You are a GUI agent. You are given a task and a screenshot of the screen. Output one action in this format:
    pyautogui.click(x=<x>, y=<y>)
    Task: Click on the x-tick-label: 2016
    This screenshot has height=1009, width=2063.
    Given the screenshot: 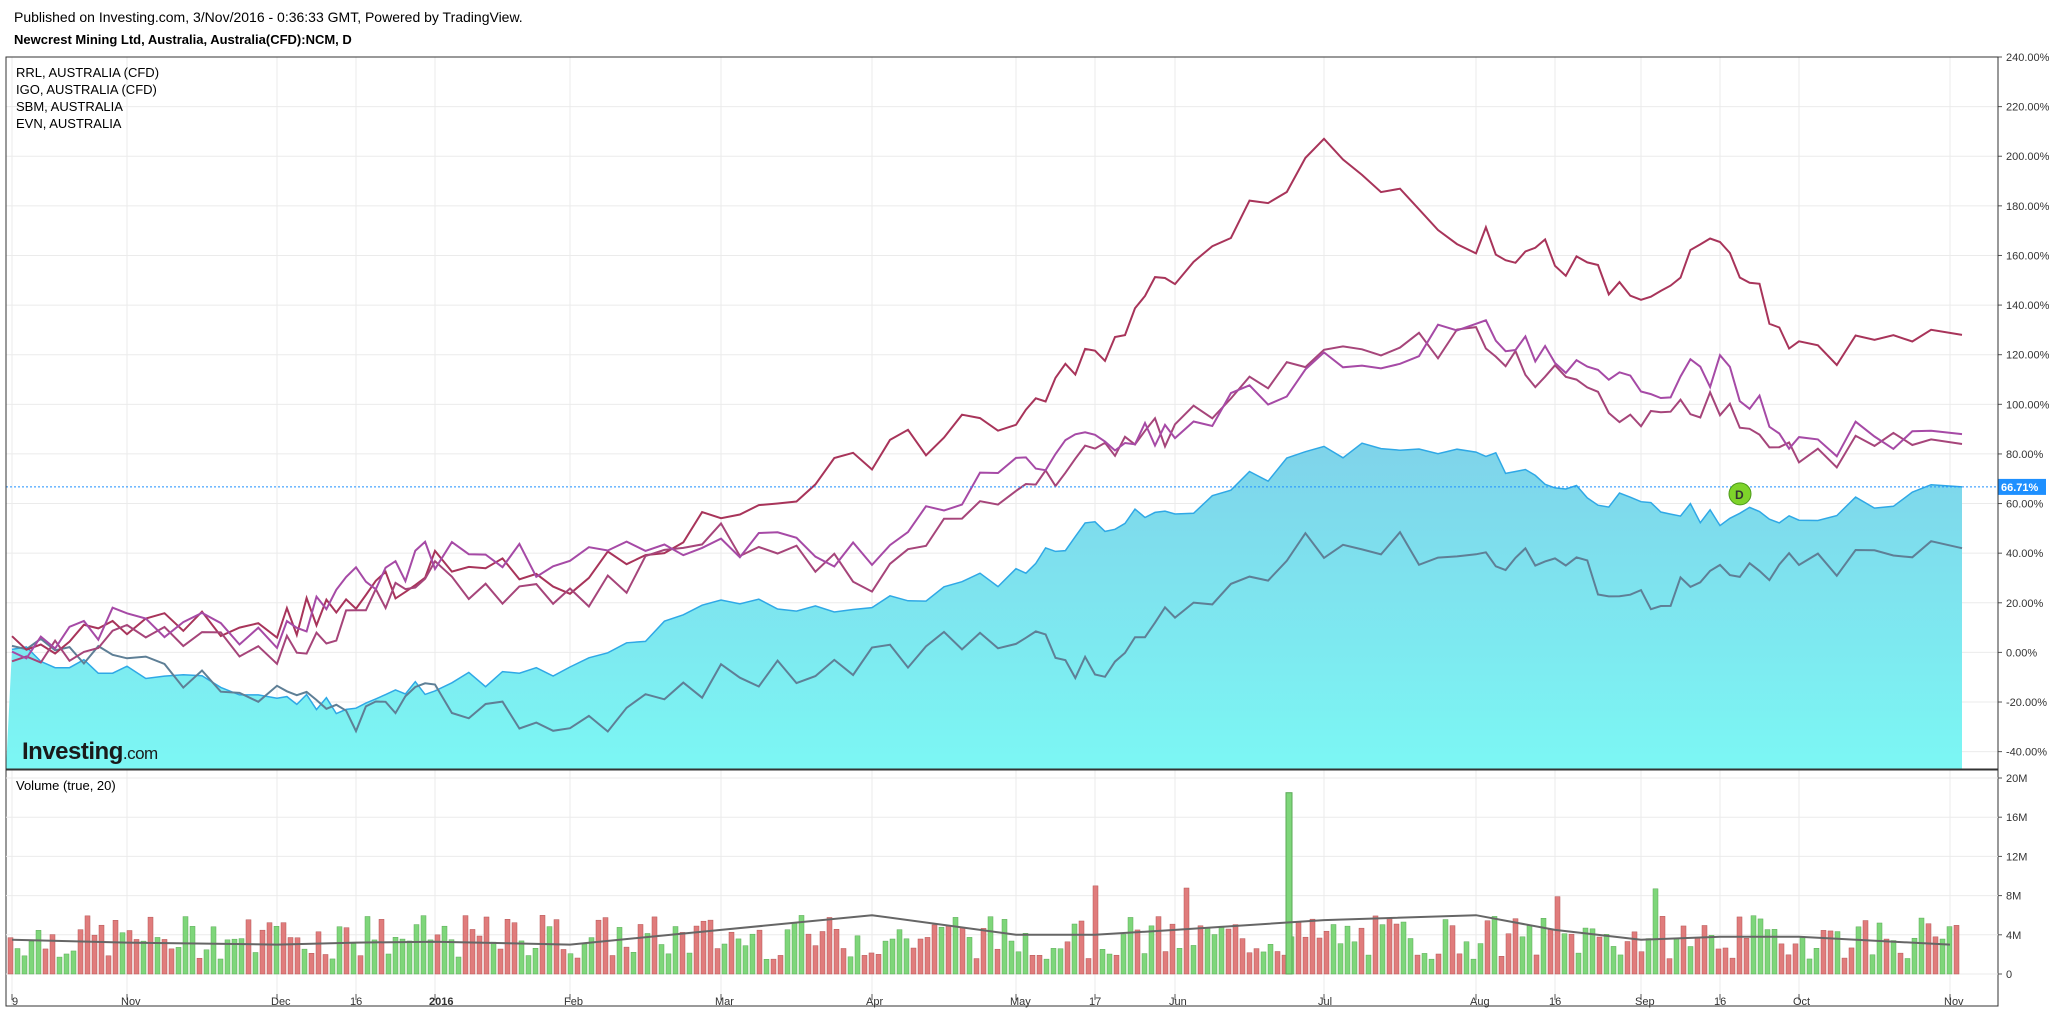 What is the action you would take?
    pyautogui.click(x=441, y=1002)
    